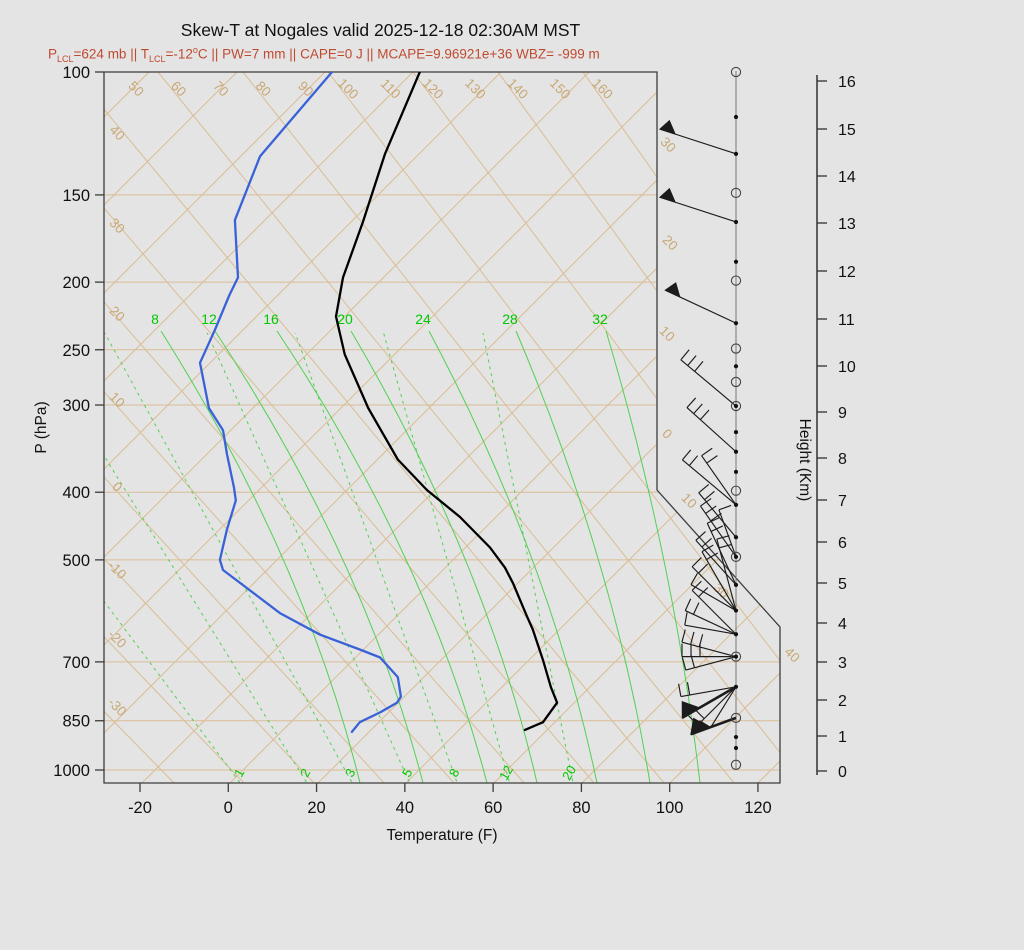 The height and width of the screenshot is (950, 1024). What do you see at coordinates (510, 319) in the screenshot?
I see `moist-adiabat-label: 28` at bounding box center [510, 319].